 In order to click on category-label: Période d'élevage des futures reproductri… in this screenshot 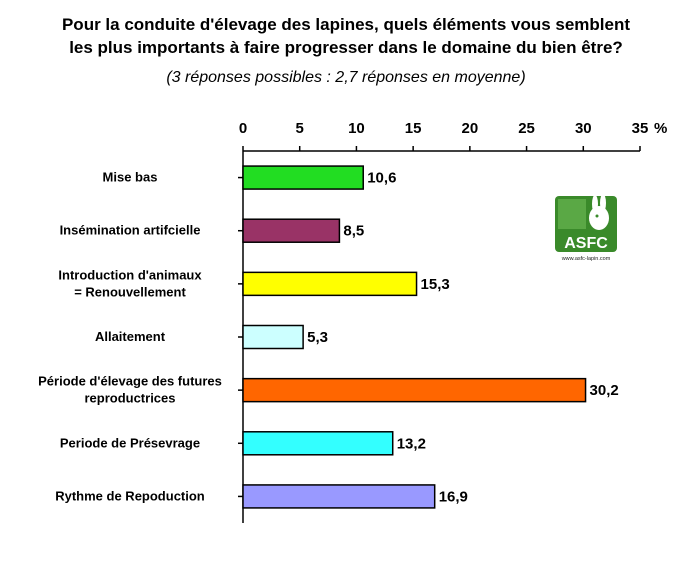, I will do `click(130, 390)`.